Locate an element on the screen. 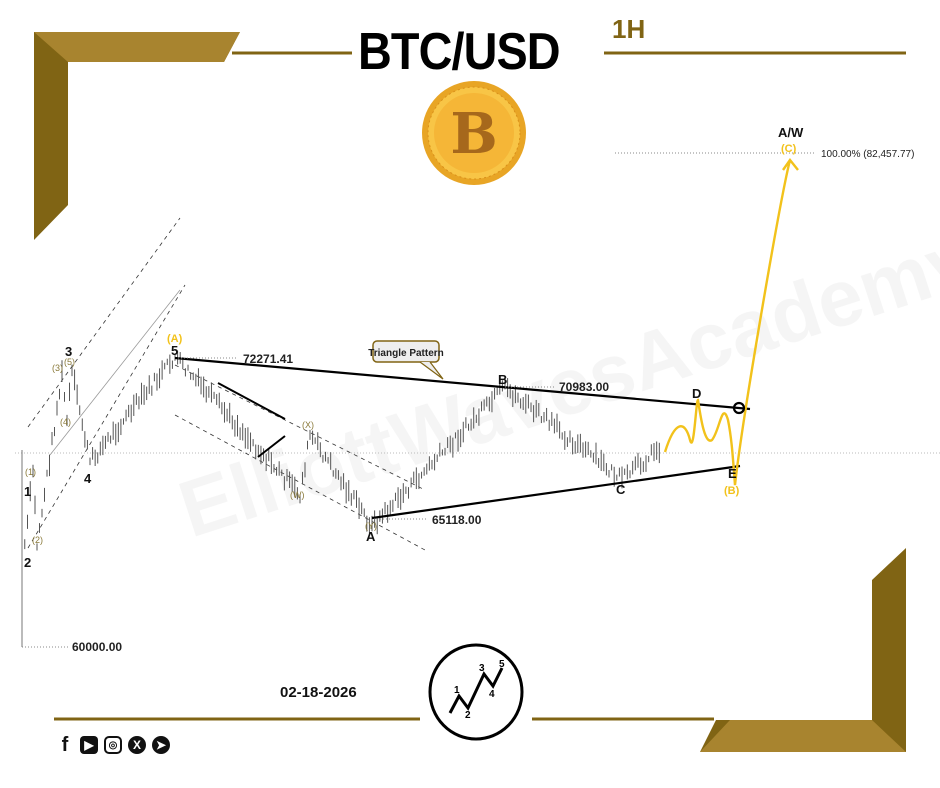 The height and width of the screenshot is (788, 940). timeframe-badge: 1H is located at coordinates (629, 29).